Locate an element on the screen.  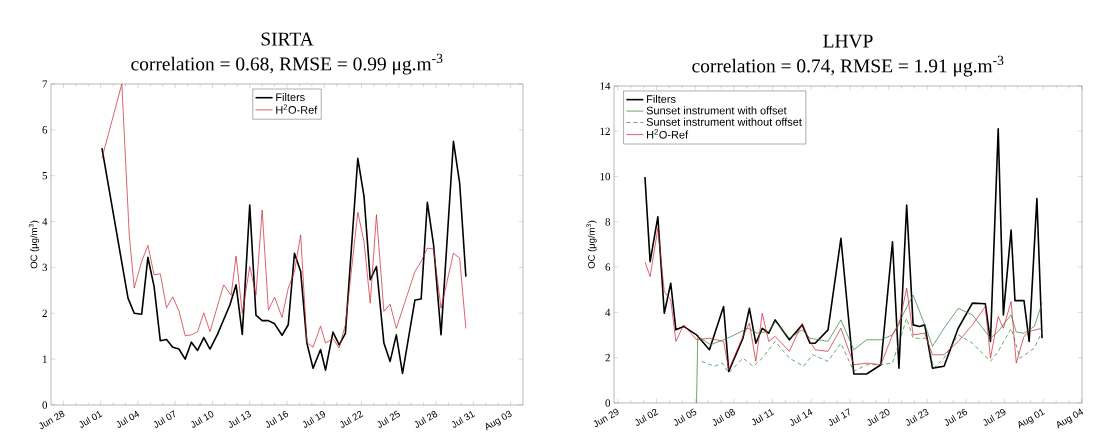
x-tick-label: Aug 04 is located at coordinates (1070, 418).